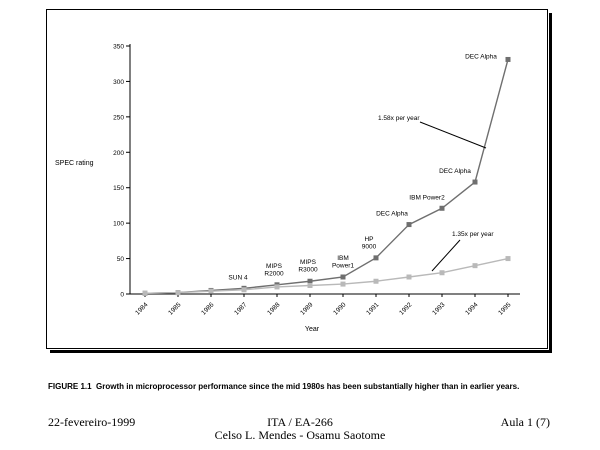 The width and height of the screenshot is (600, 450). What do you see at coordinates (368, 239) in the screenshot?
I see `point-label: HP` at bounding box center [368, 239].